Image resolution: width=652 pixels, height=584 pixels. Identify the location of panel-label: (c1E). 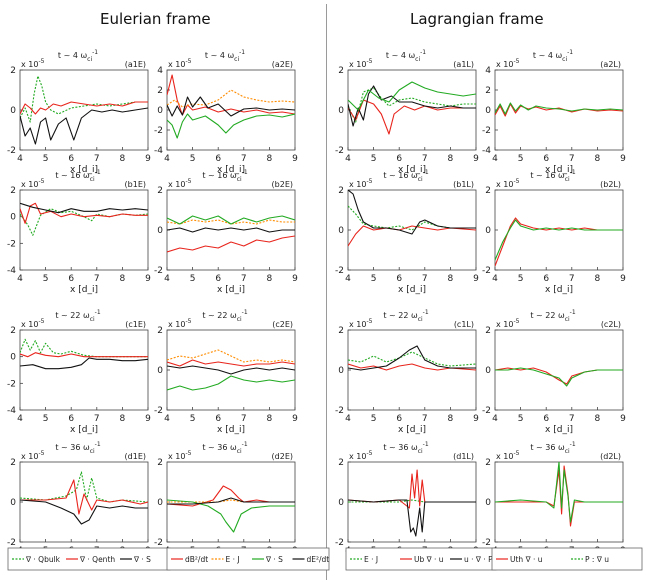
(135, 324).